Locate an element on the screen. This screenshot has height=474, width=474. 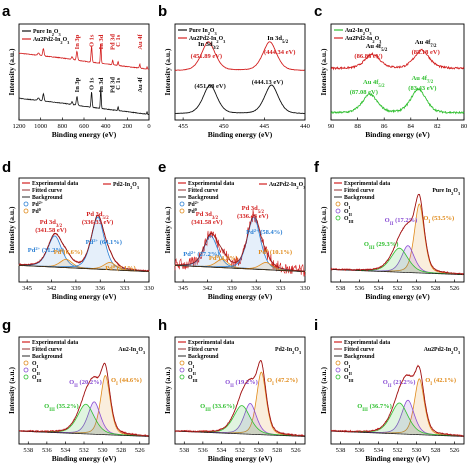
x-tick-label: 455 is located at coordinates (183, 126).